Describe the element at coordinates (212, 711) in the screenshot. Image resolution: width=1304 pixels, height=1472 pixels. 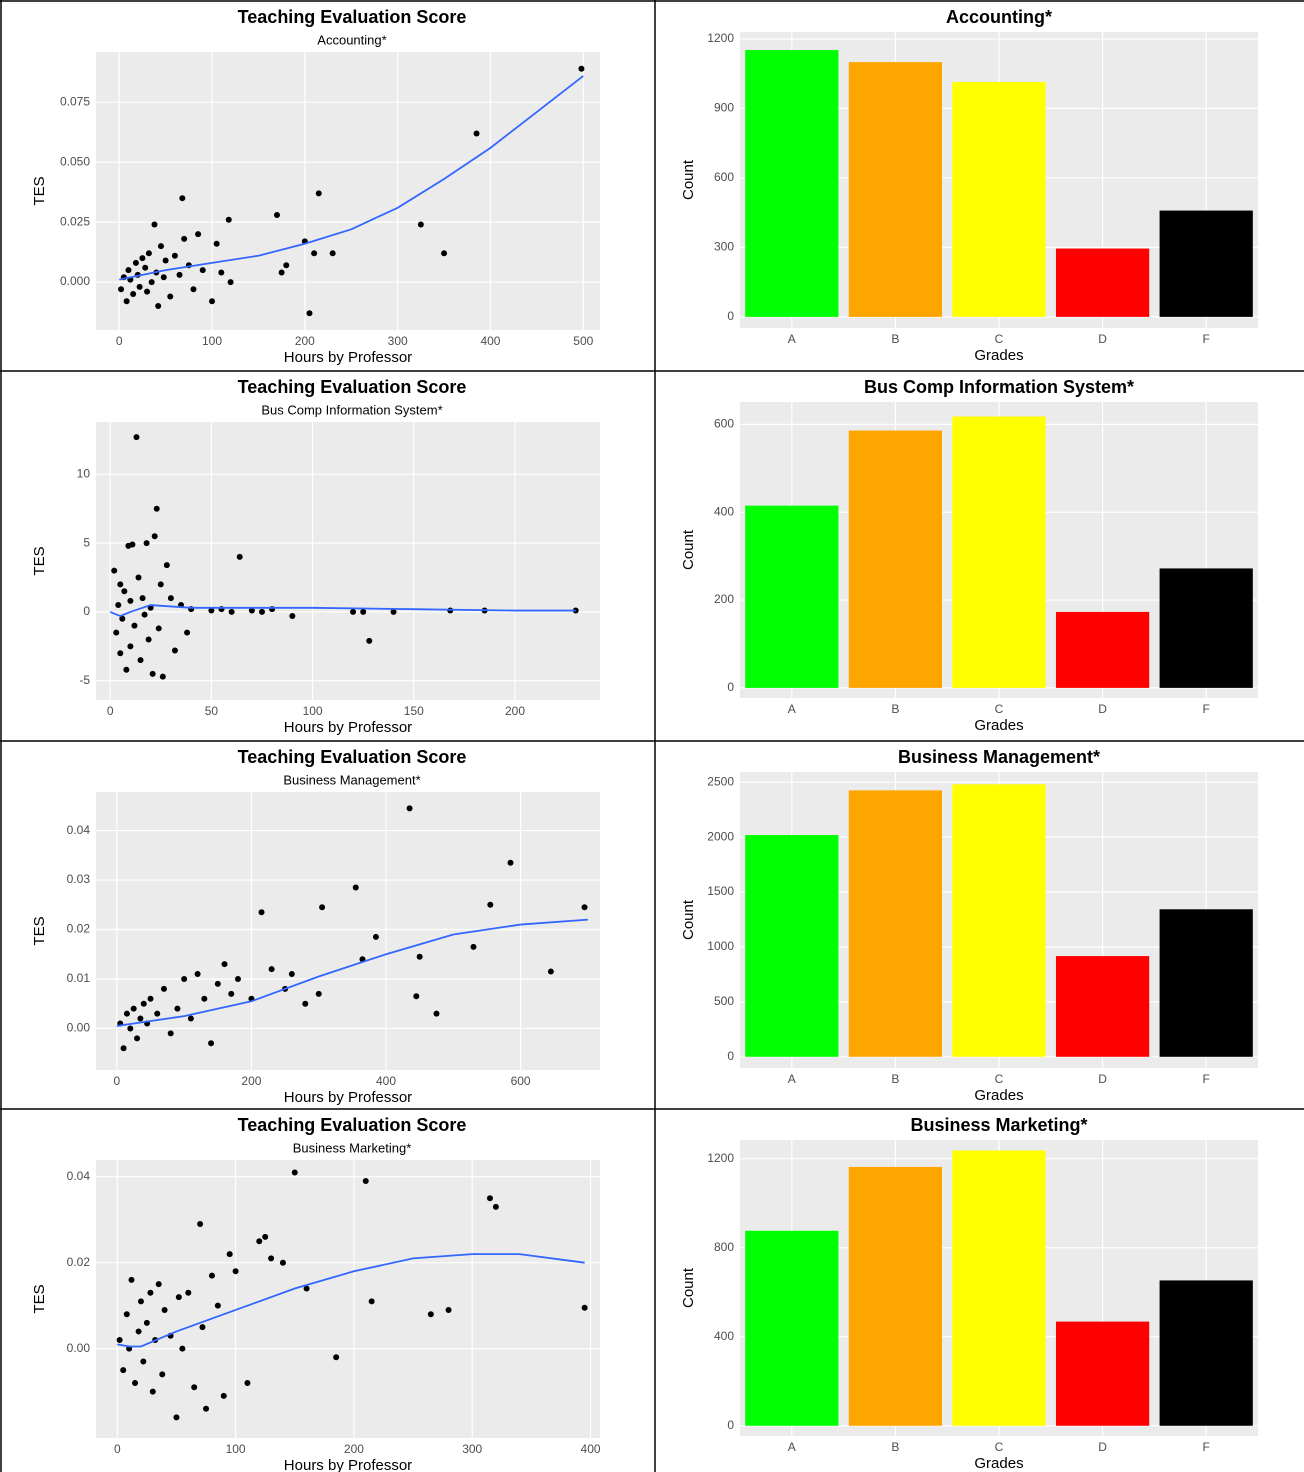
I see `x-tick-label: 50` at that location.